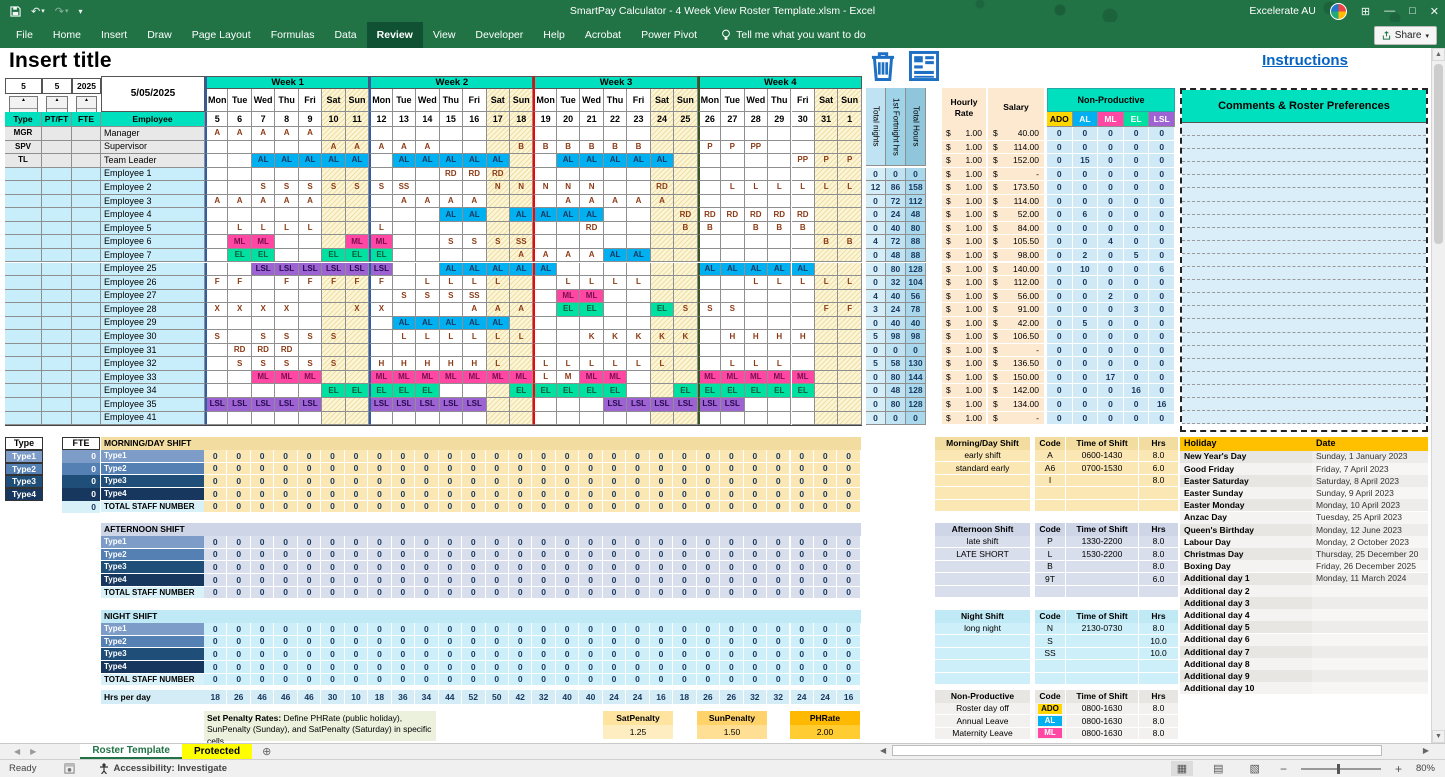 The image size is (1445, 777). I want to click on close-button: ✕, so click(1434, 11).